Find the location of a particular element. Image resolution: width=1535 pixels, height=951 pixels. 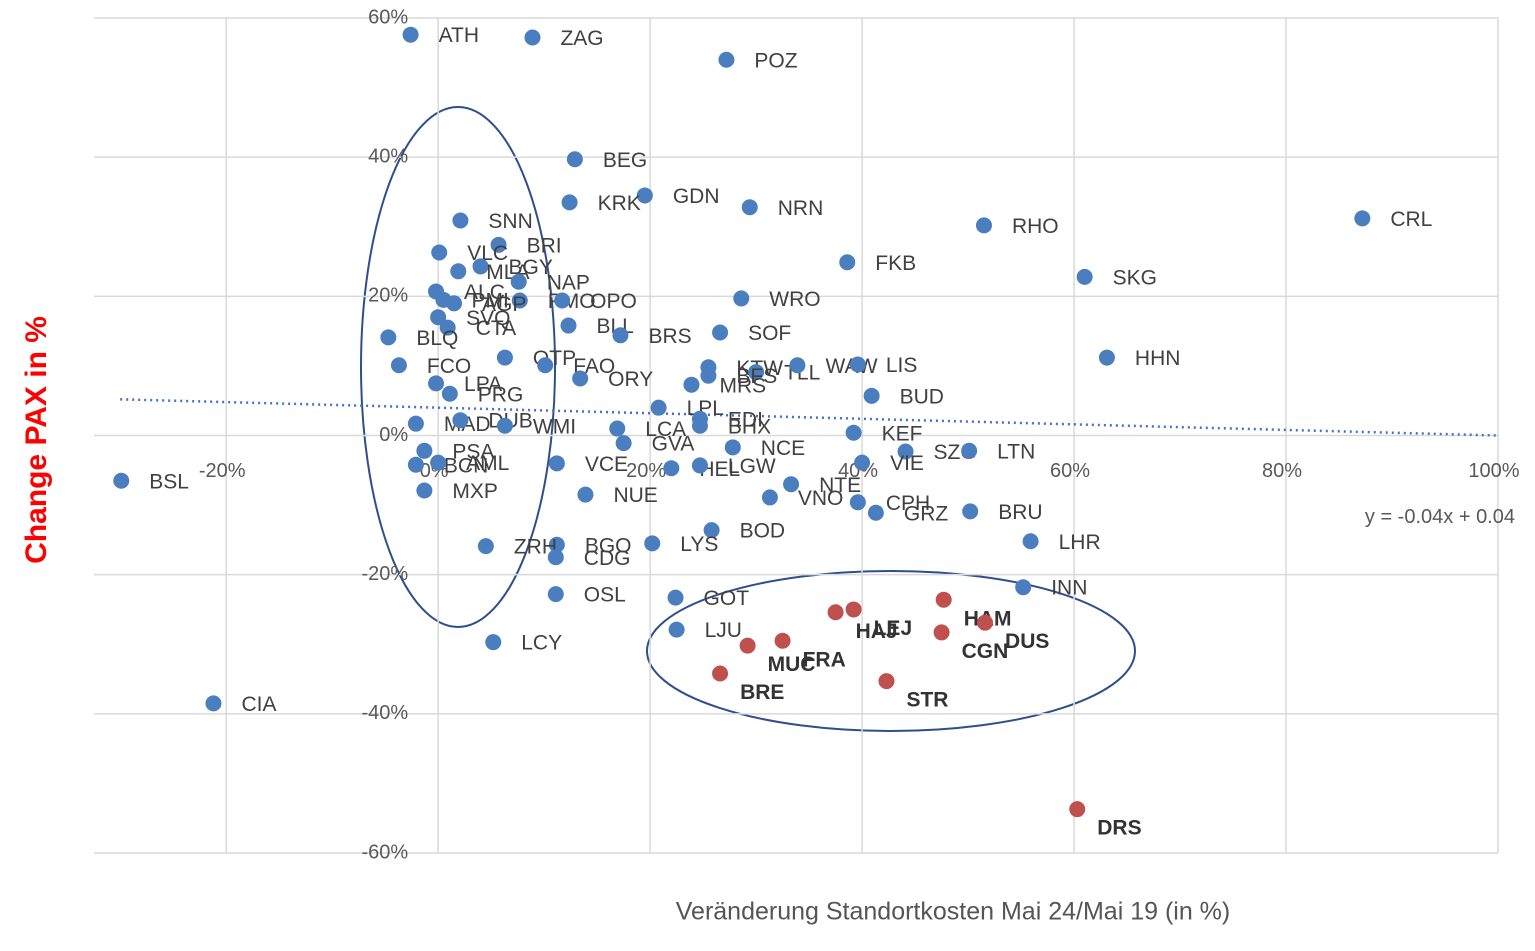

point-label: PMI is located at coordinates (489, 300).